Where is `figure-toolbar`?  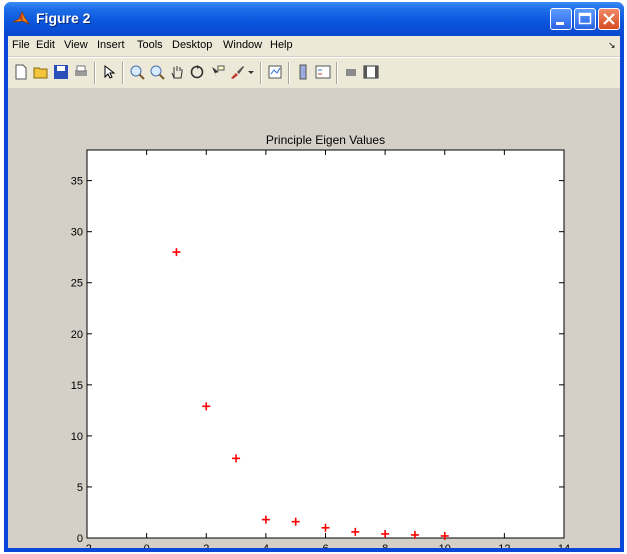 figure-toolbar is located at coordinates (314, 73).